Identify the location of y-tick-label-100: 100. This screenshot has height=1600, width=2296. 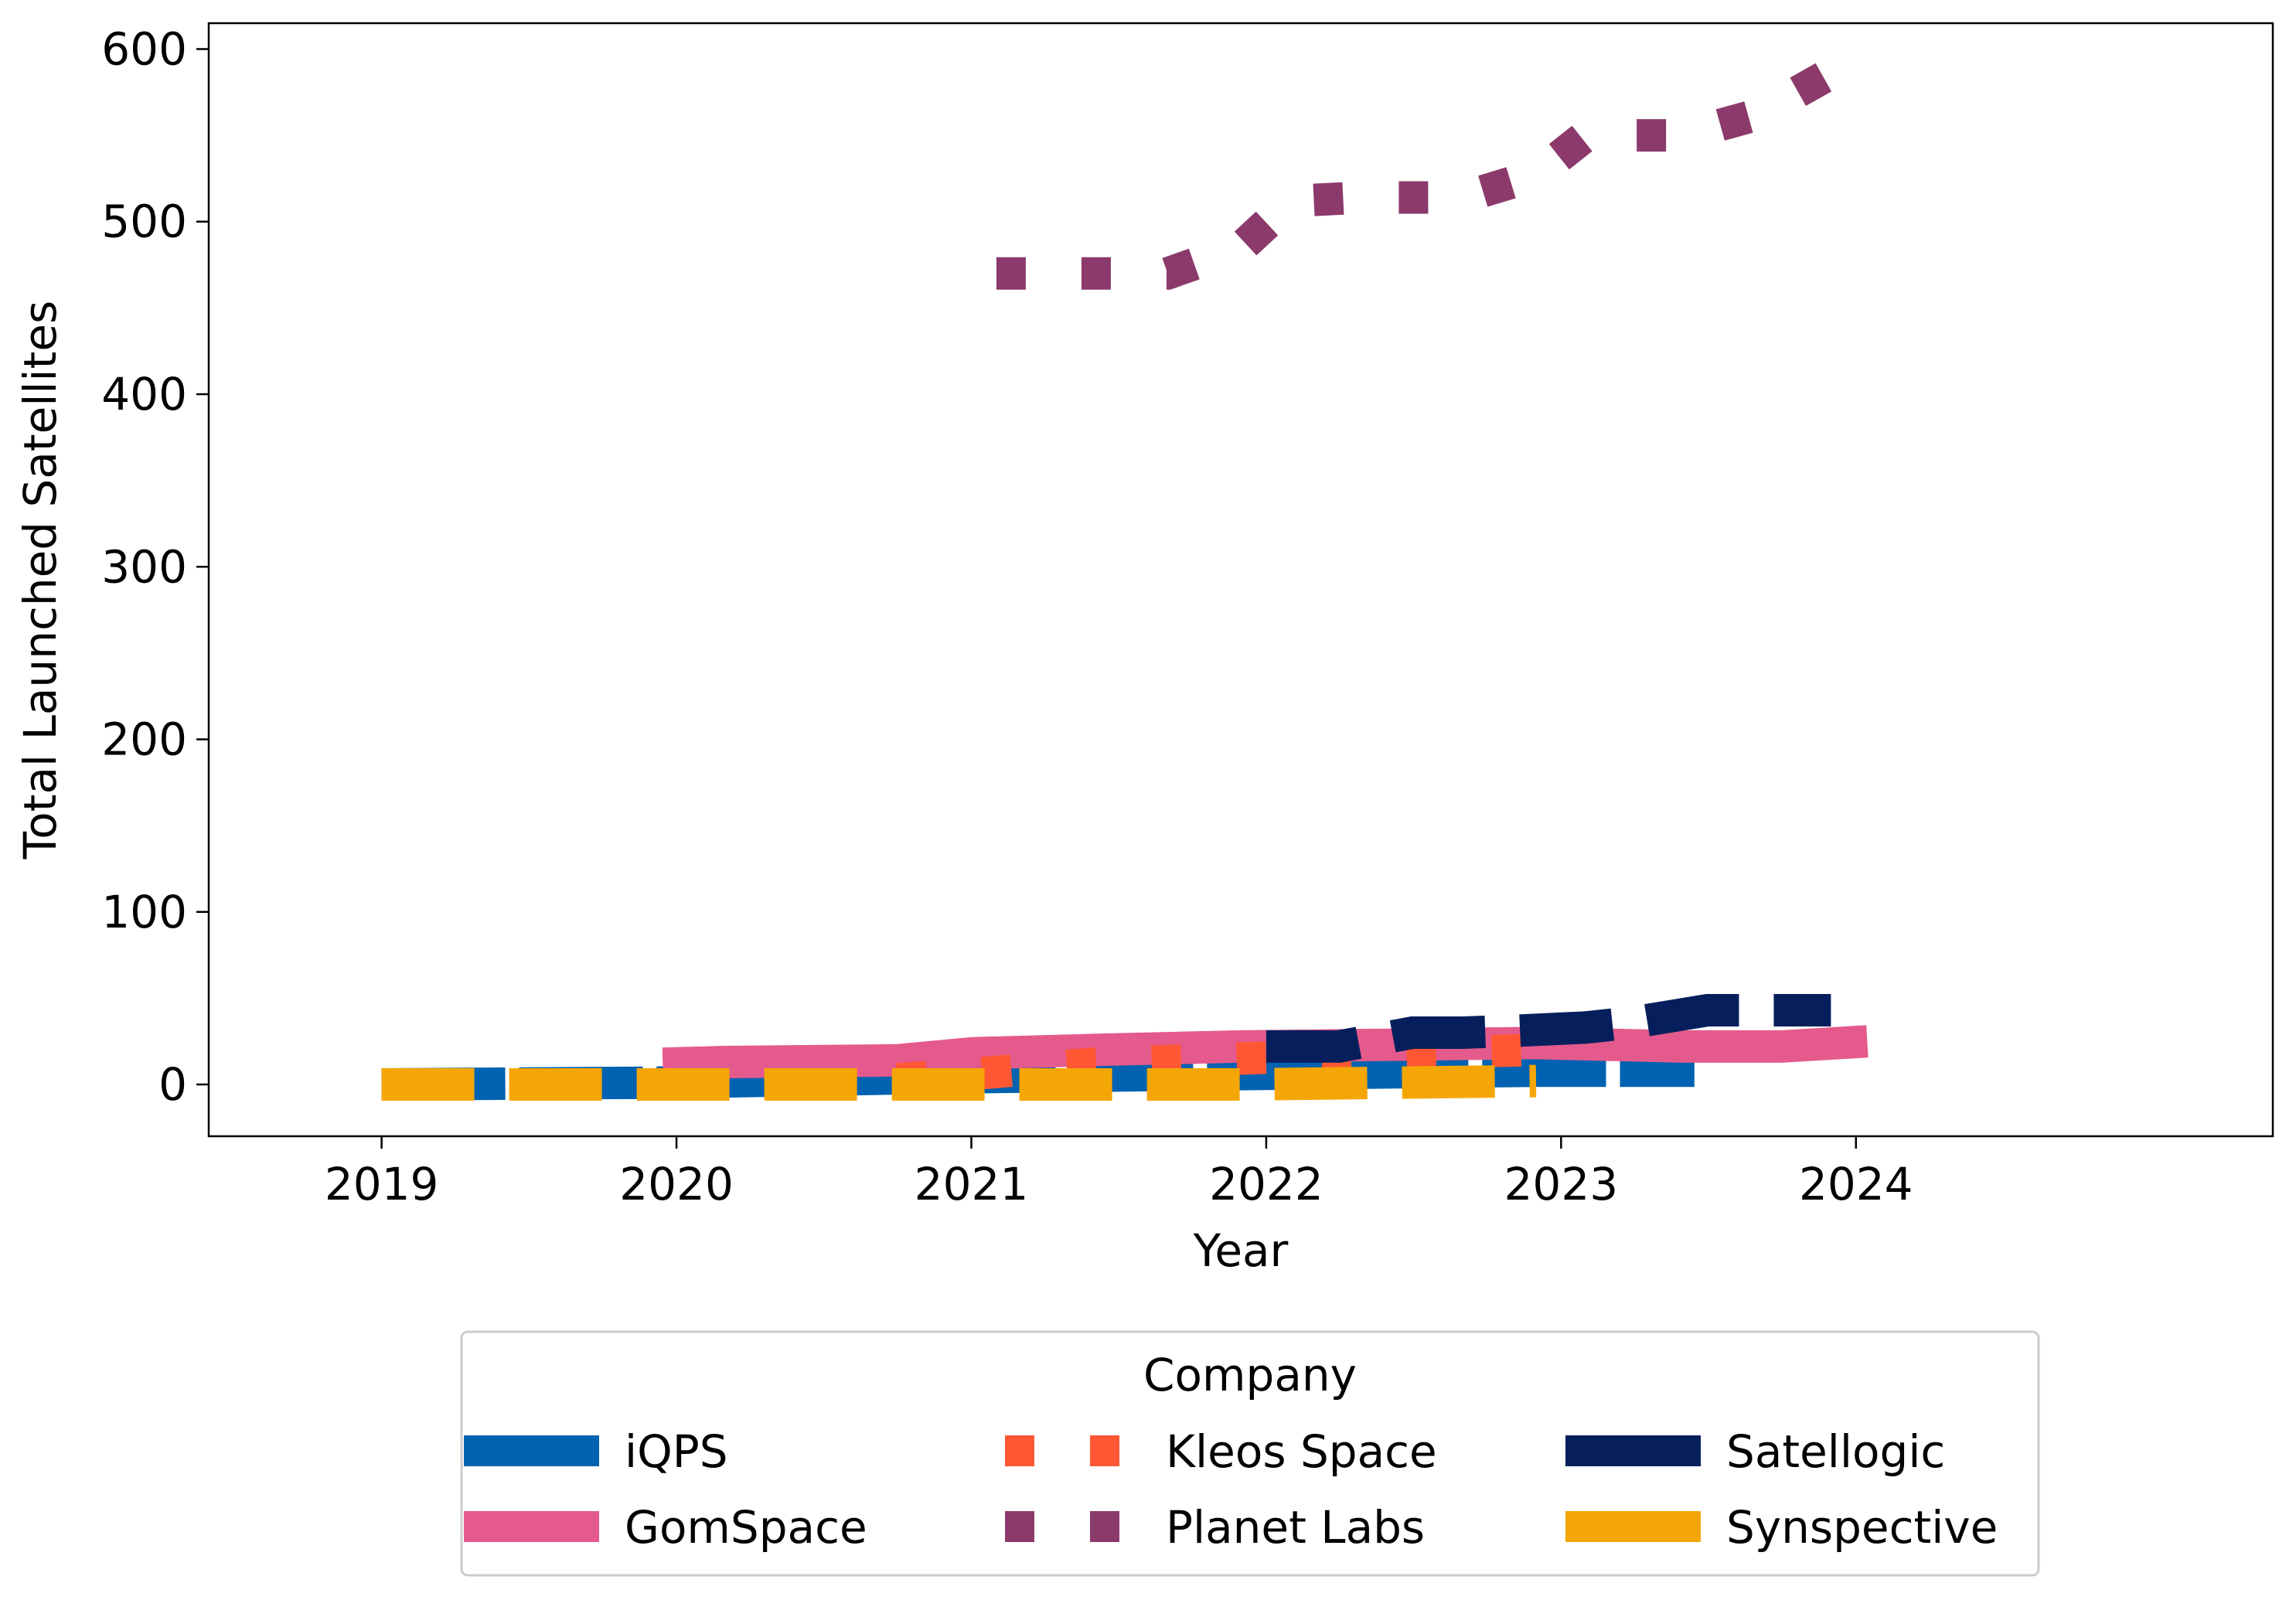
(144, 912).